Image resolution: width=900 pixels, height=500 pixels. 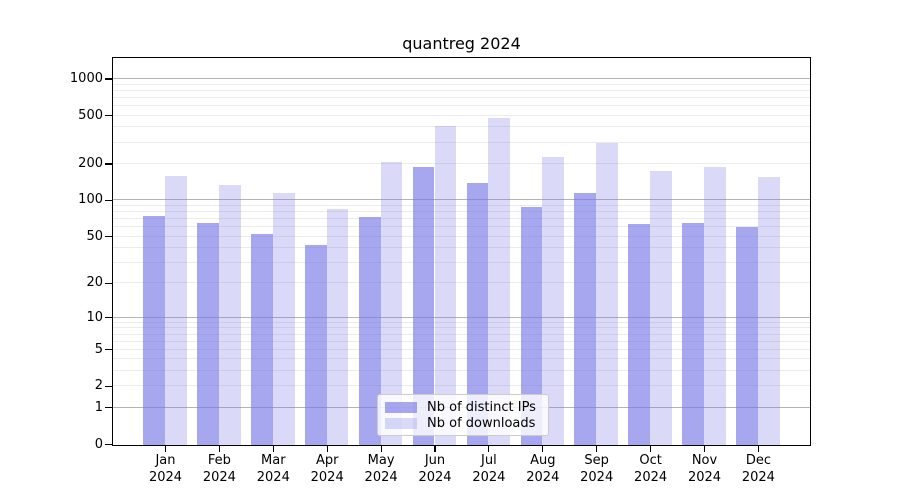 I want to click on x-tick-label: Sep 2024, so click(x=597, y=469).